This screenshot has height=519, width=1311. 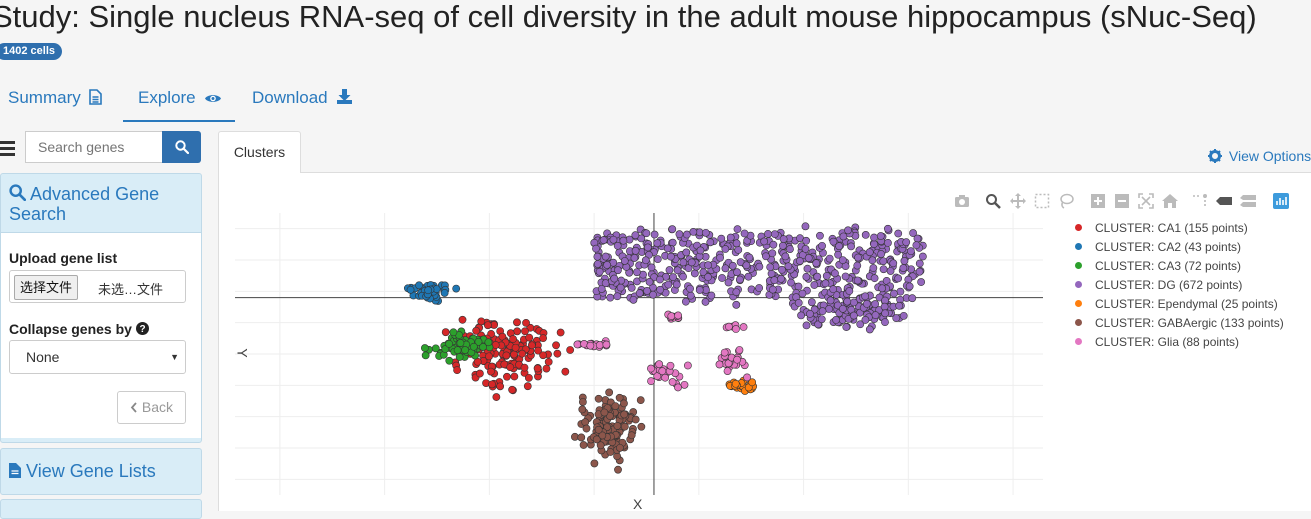 What do you see at coordinates (1179, 247) in the screenshot?
I see `legend-item: CLUSTER: CA2 (43 points)` at bounding box center [1179, 247].